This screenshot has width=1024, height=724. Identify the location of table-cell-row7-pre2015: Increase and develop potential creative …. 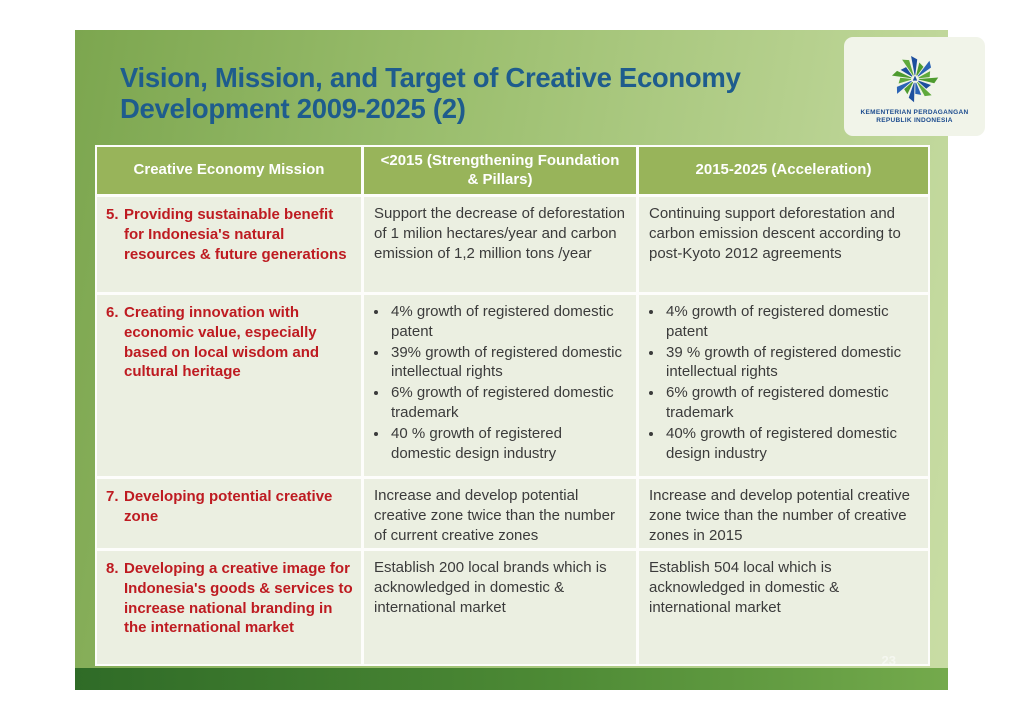
(500, 513).